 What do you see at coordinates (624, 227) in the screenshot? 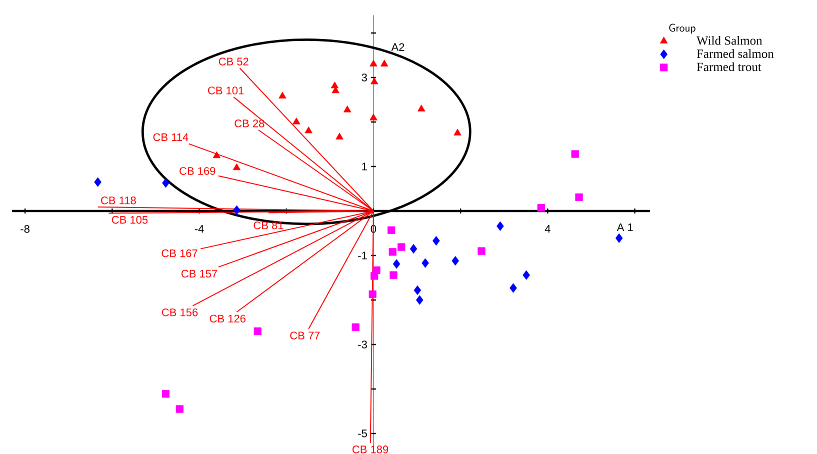
I see `x-axis-title: A 1` at bounding box center [624, 227].